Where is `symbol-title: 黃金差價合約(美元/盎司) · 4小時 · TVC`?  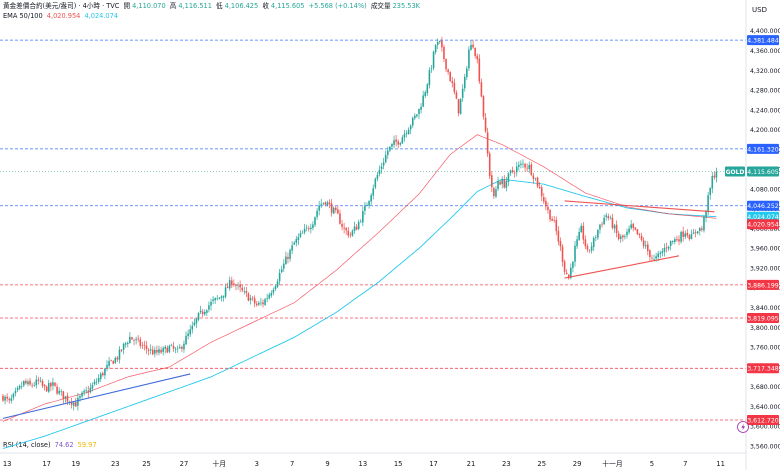
symbol-title: 黃金差價合約(美元/盎司) · 4小時 · TVC is located at coordinates (61, 6).